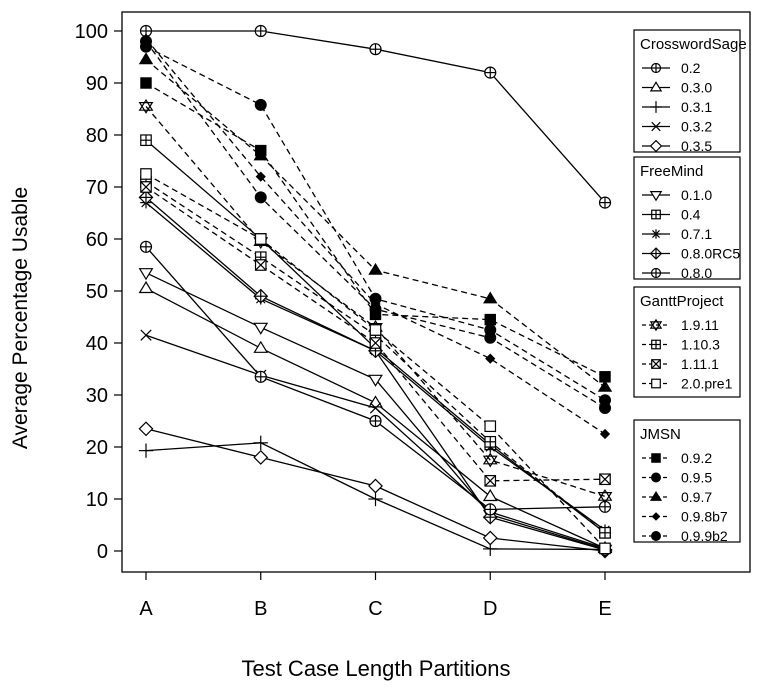 This screenshot has width=763, height=688. I want to click on legend-label: 1.11.1, so click(700, 364).